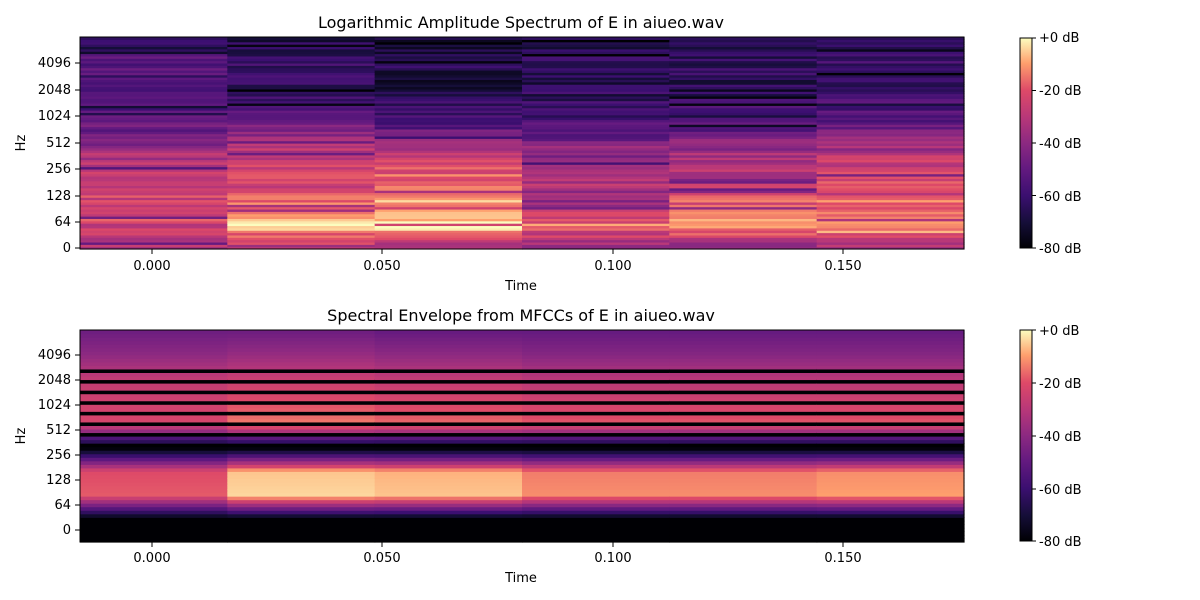  I want to click on y-tick-label: 64, so click(62, 505).